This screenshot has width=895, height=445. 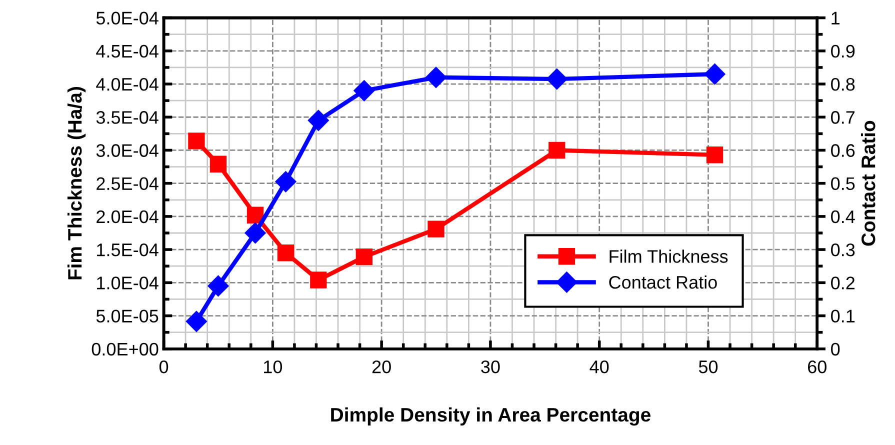 What do you see at coordinates (127, 249) in the screenshot?
I see `y-tick-label: 1.5E-04` at bounding box center [127, 249].